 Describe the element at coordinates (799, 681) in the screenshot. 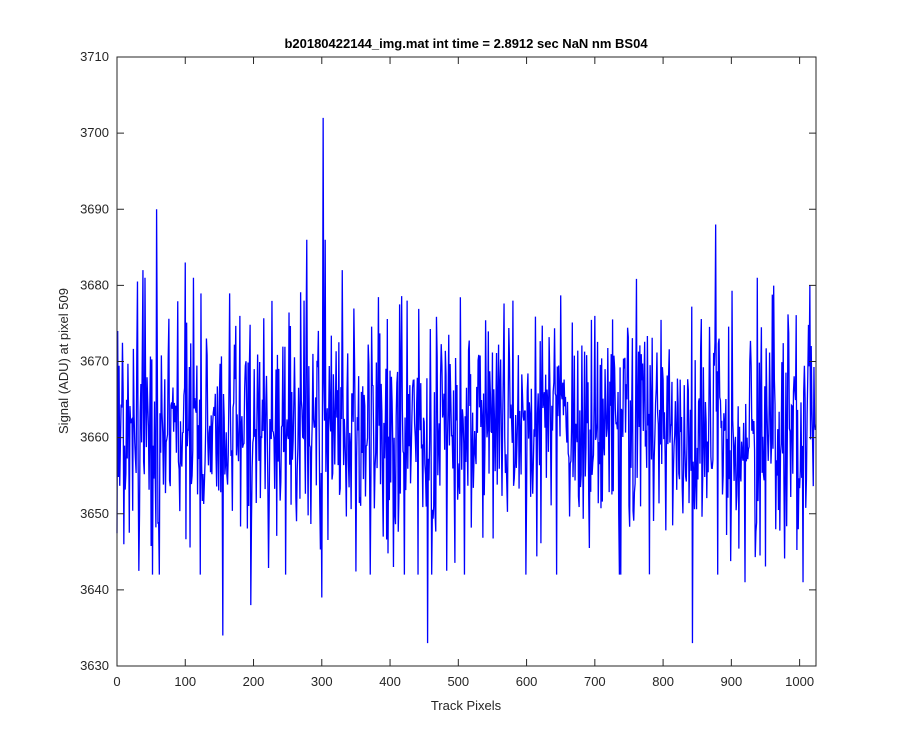

I see `x-tick-label: 1000` at that location.